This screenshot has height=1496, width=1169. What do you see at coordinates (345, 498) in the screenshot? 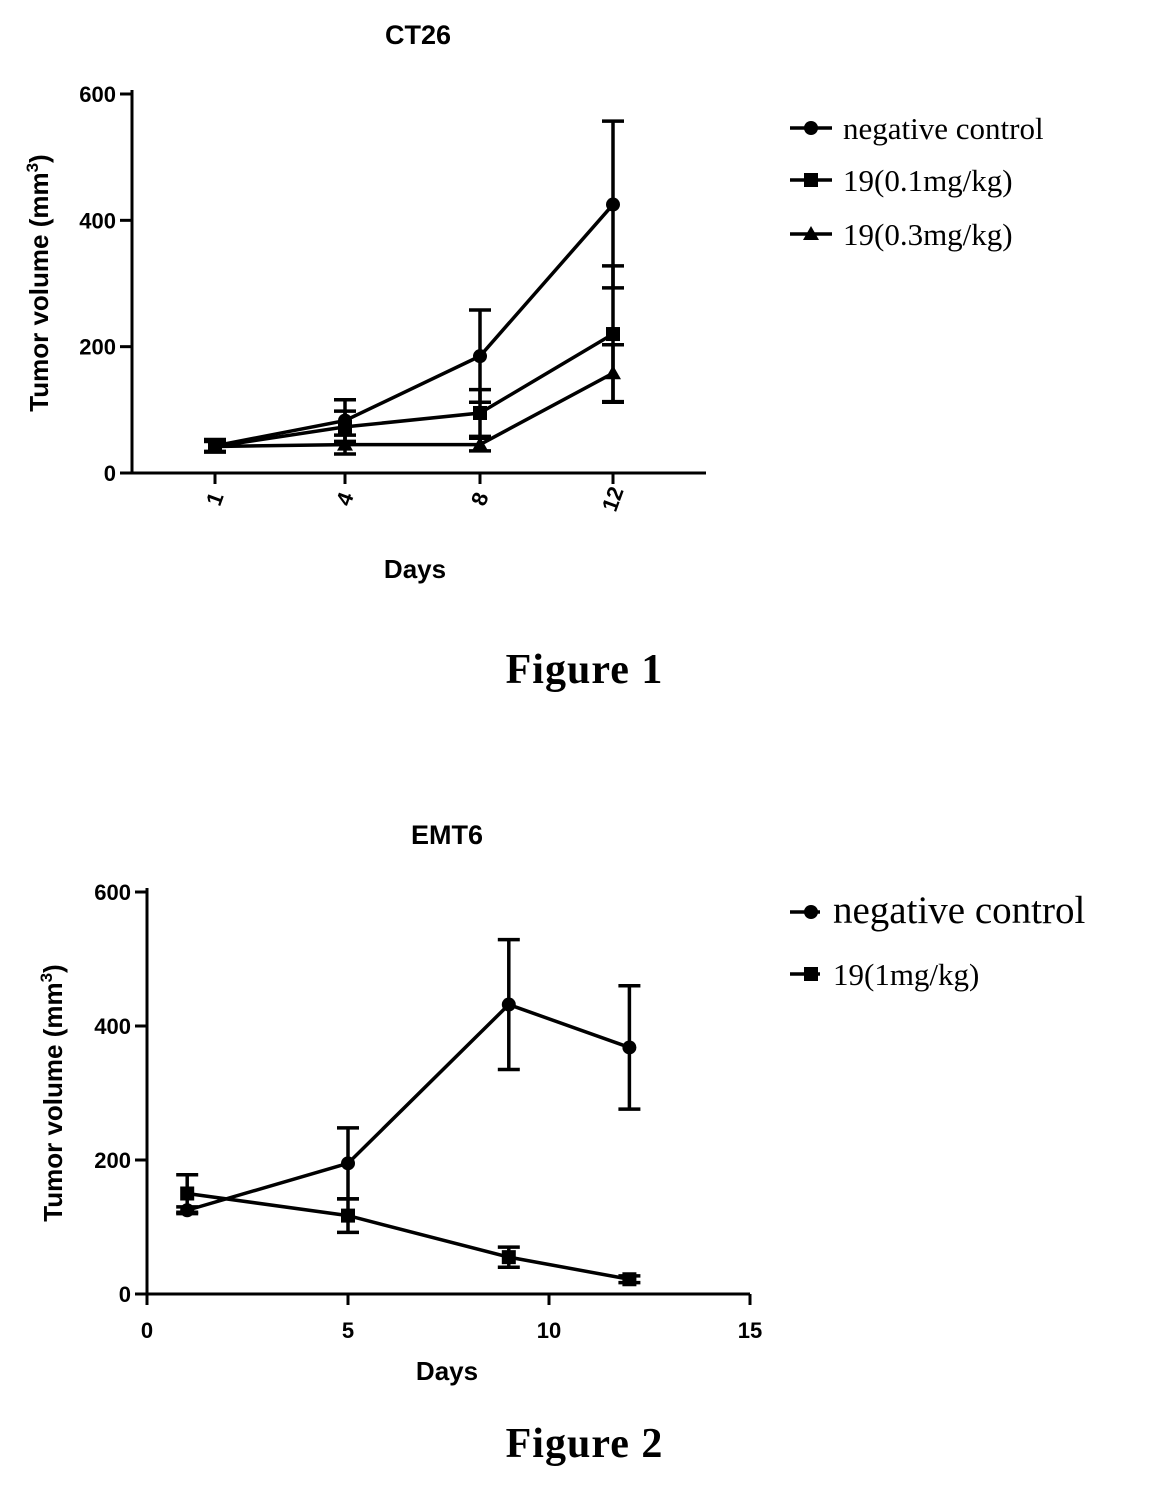
I see `x-tick-label: 4` at bounding box center [345, 498].